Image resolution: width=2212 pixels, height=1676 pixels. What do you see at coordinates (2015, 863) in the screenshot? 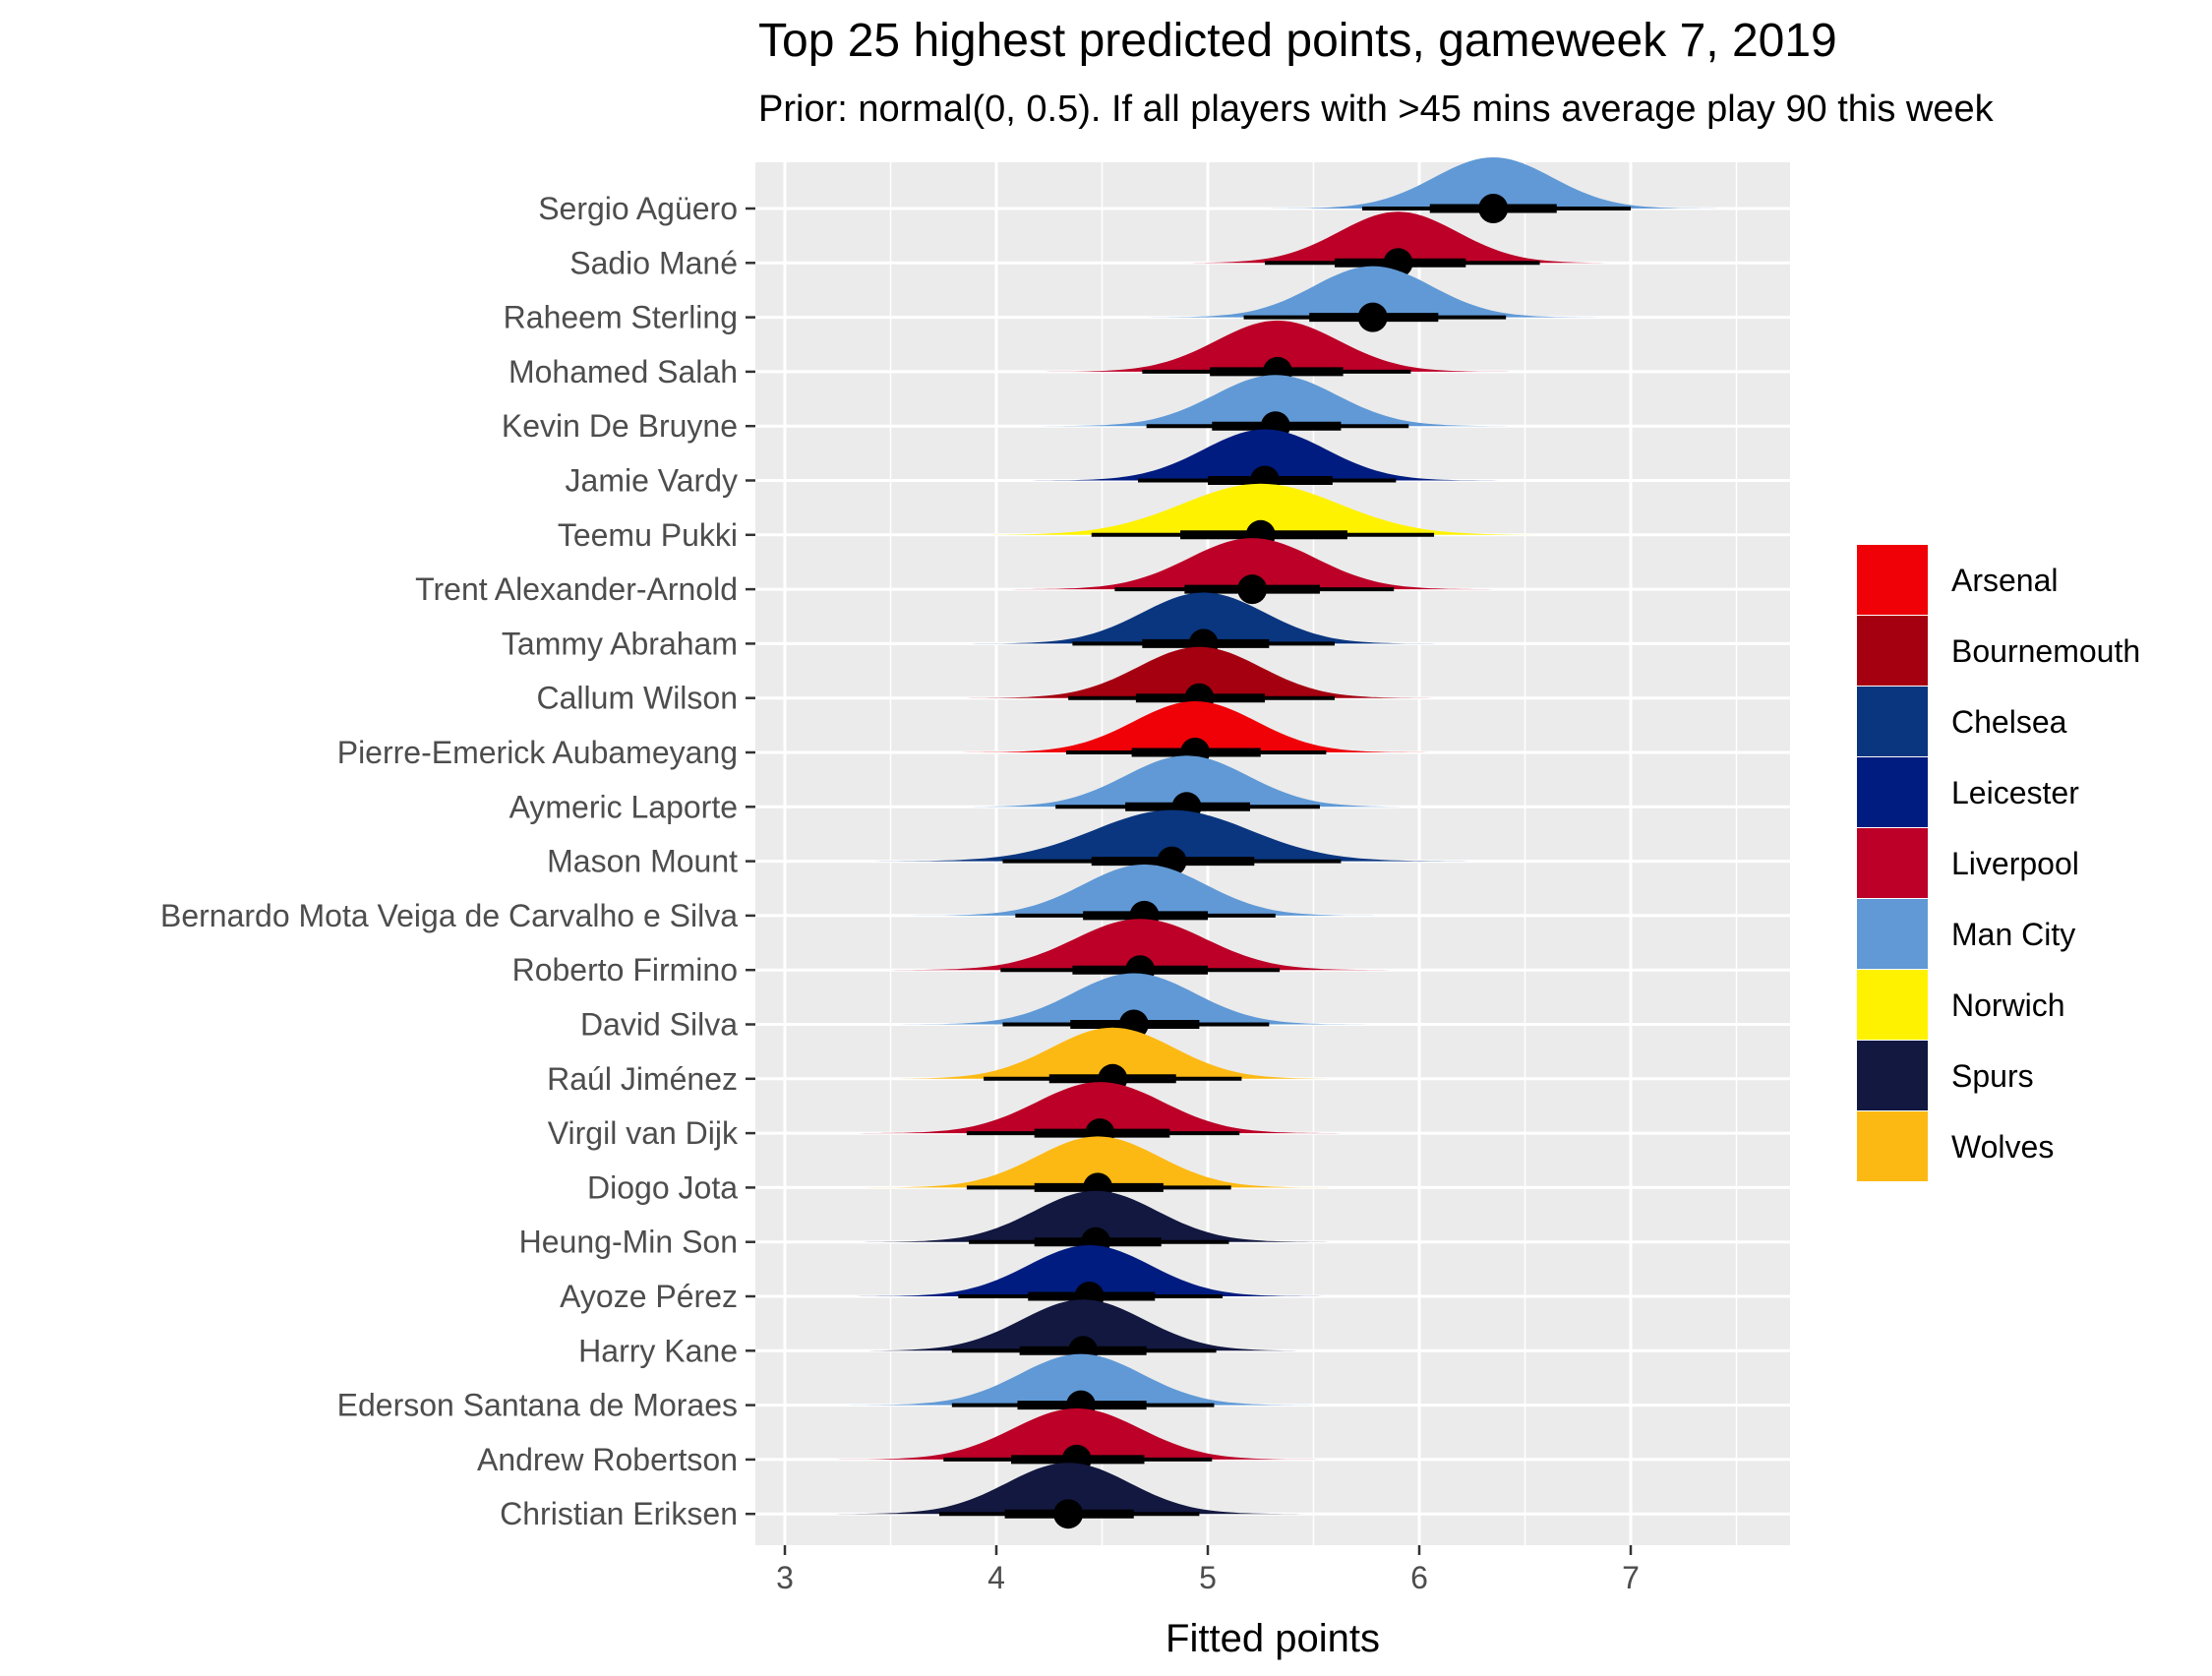
I see `legend-label: Liverpool` at bounding box center [2015, 863].